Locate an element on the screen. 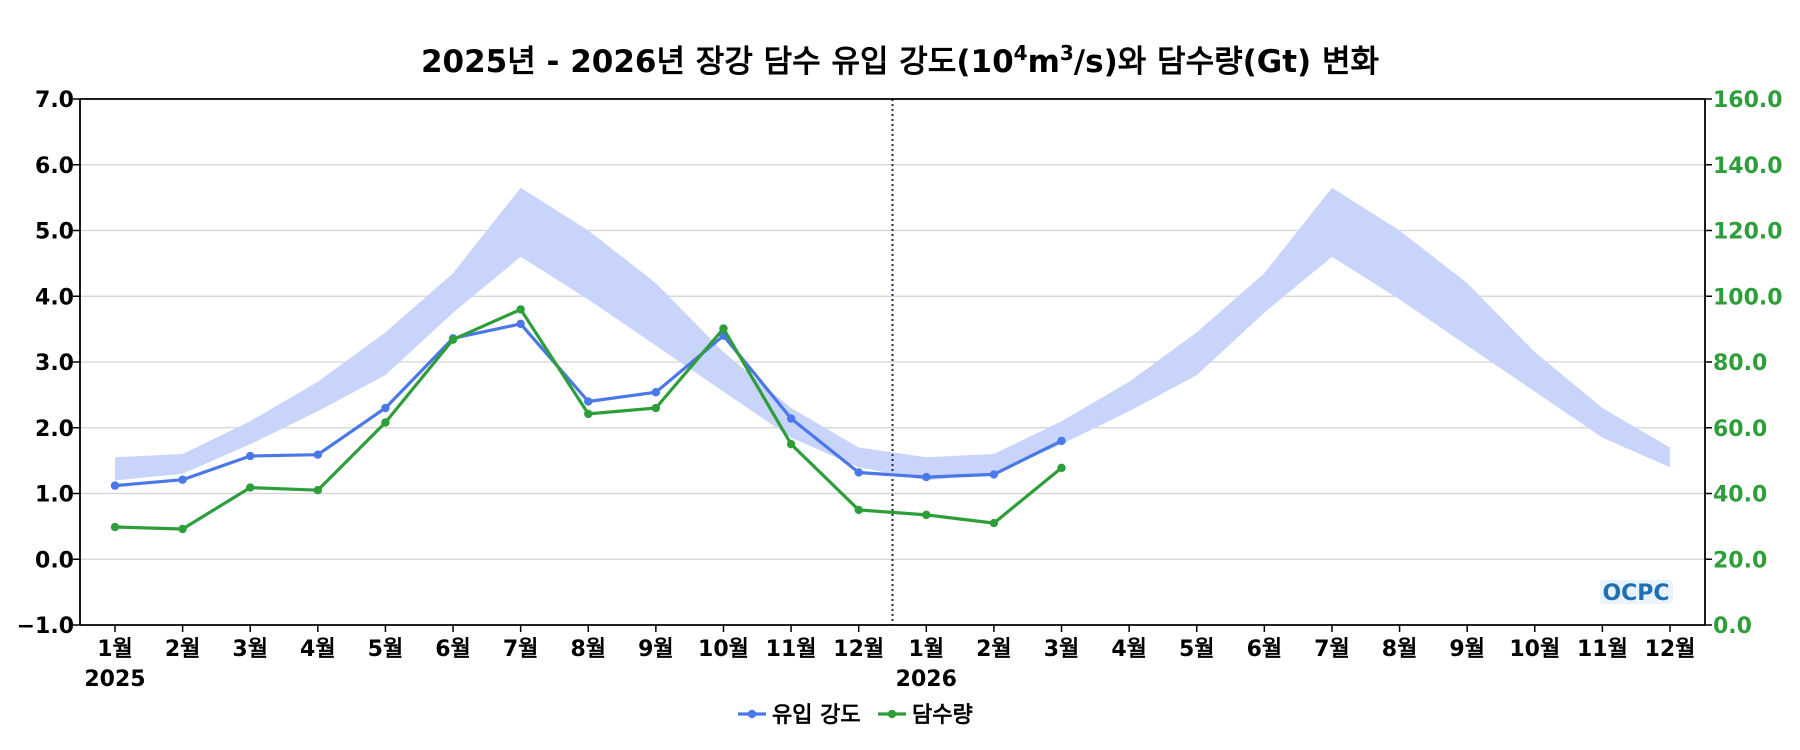  ocpc-logo: OCPC is located at coordinates (1636, 593).